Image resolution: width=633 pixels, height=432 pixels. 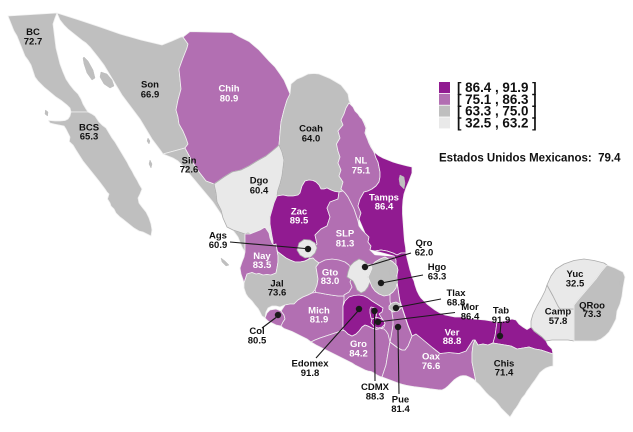 What do you see at coordinates (89, 136) in the screenshot?
I see `svg-text: 65.3` at bounding box center [89, 136].